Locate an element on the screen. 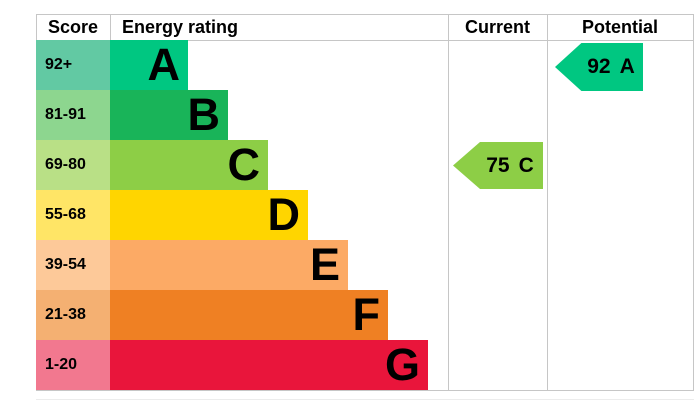 The height and width of the screenshot is (416, 698). table-bottom-border is located at coordinates (365, 390).